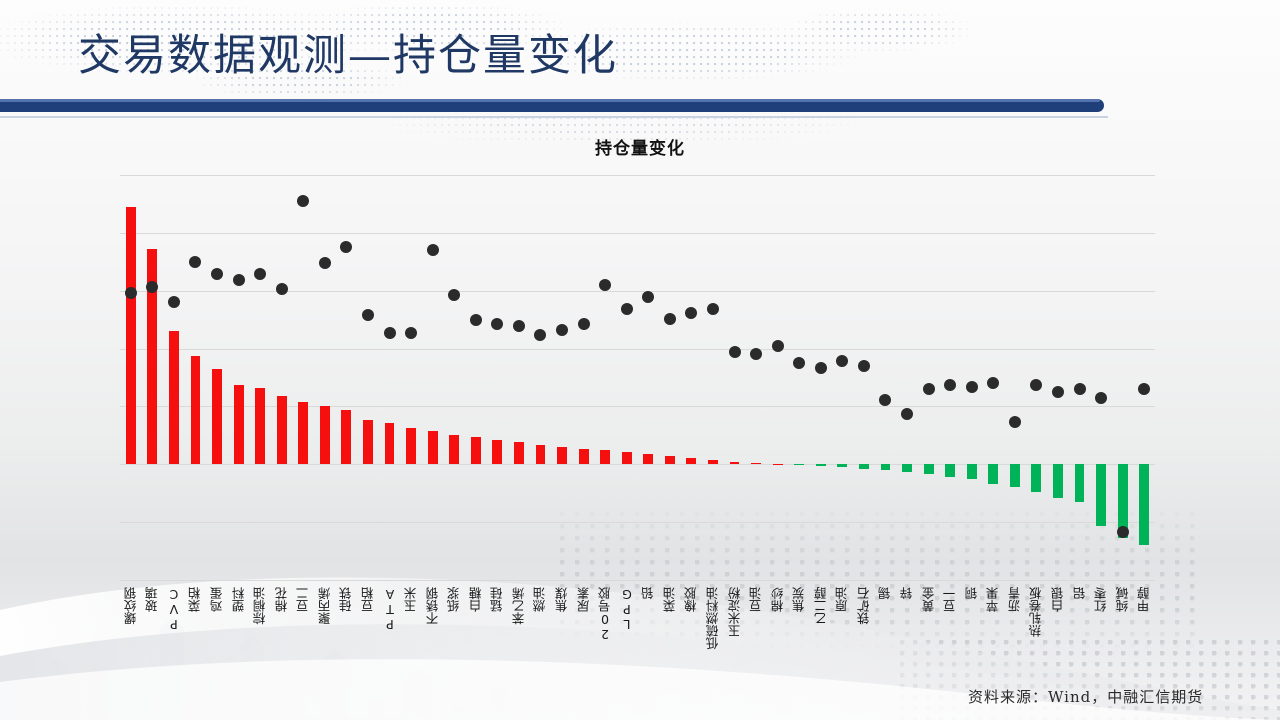  I want to click on x-axis-tick-label: 20号胶, so click(605, 614).